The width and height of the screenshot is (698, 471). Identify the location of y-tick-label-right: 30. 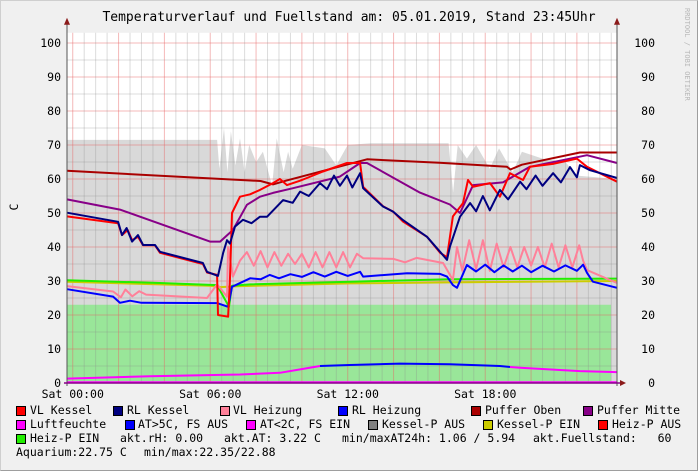
(648, 281).